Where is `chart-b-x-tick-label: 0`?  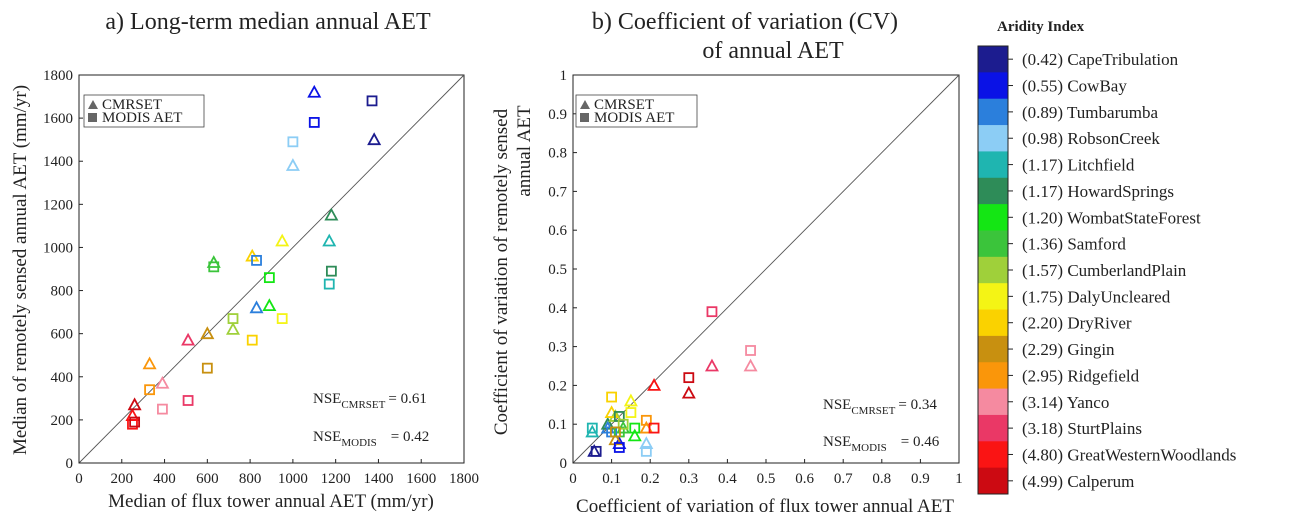
chart-b-x-tick-label: 0 is located at coordinates (573, 479).